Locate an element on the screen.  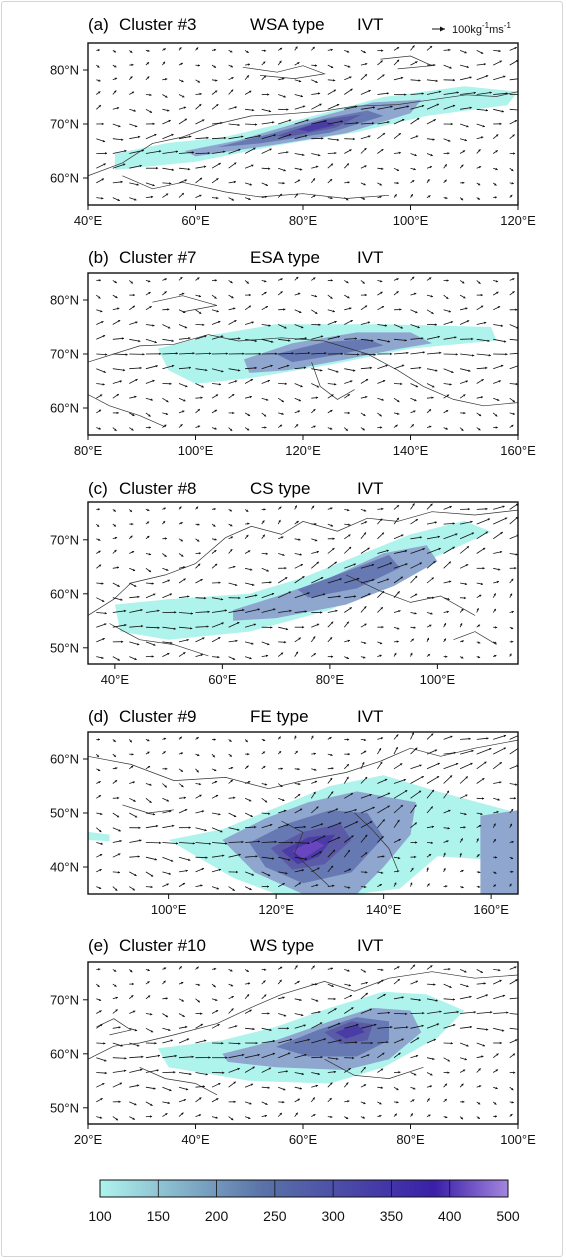
shading-layer is located at coordinates (303, 1042).